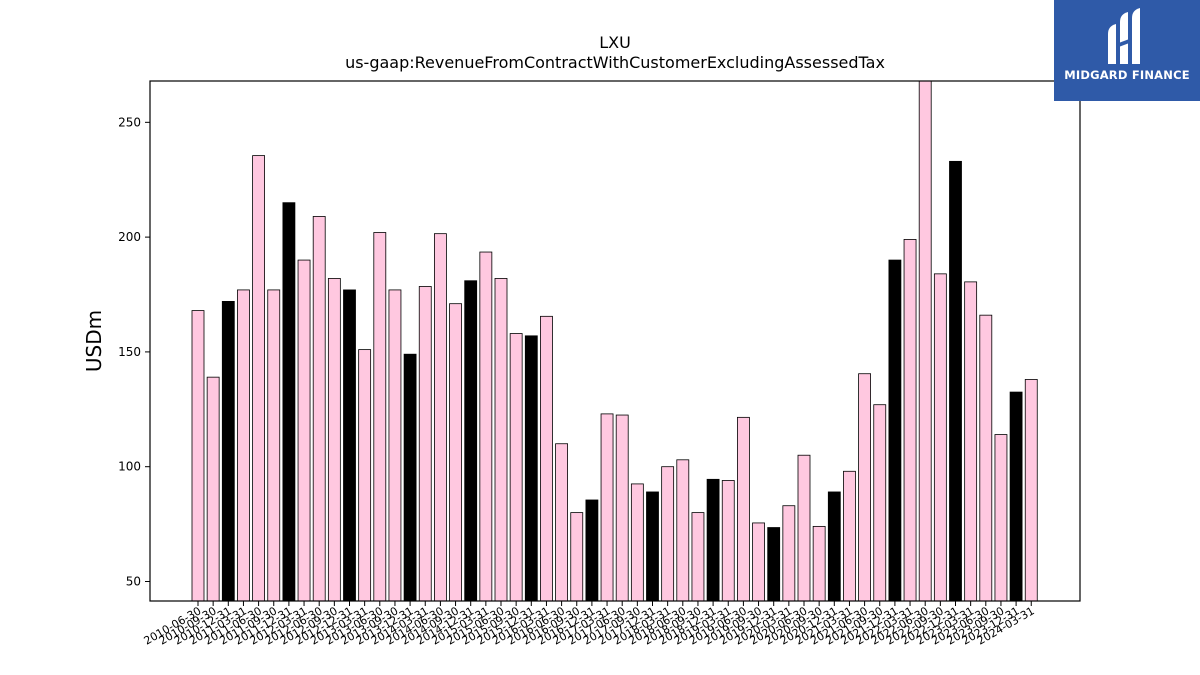  I want to click on logo-text: MIDGARD FINANCE, so click(1127, 75).